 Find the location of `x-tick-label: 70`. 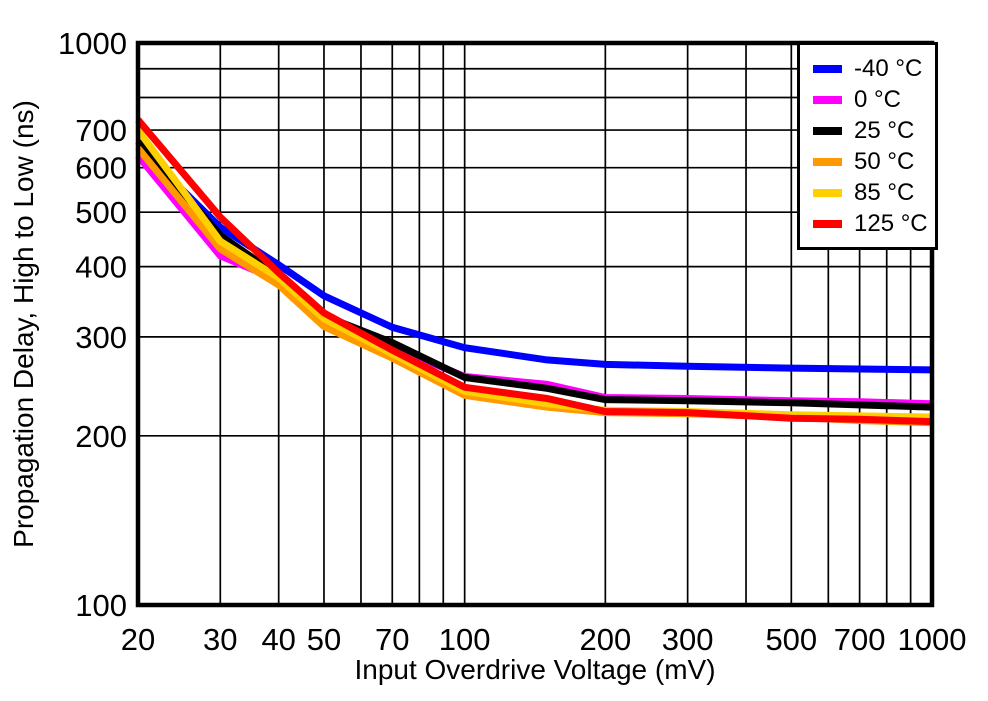

x-tick-label: 70 is located at coordinates (392, 639).